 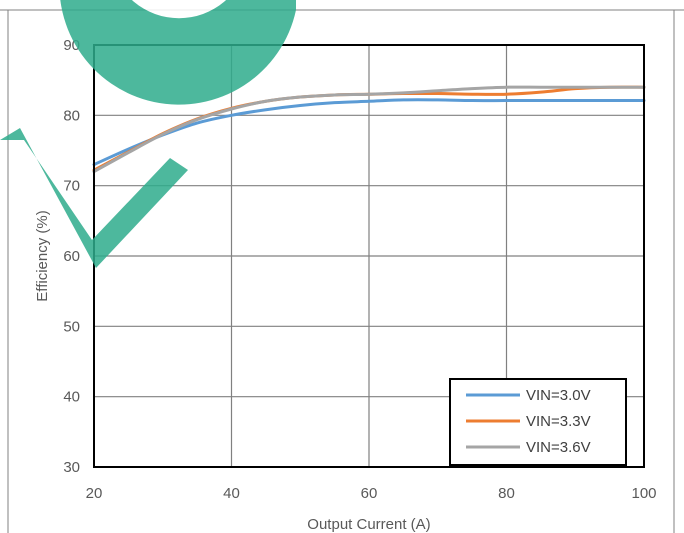 I want to click on legend-label: VIN=3.0V, so click(x=558, y=395).